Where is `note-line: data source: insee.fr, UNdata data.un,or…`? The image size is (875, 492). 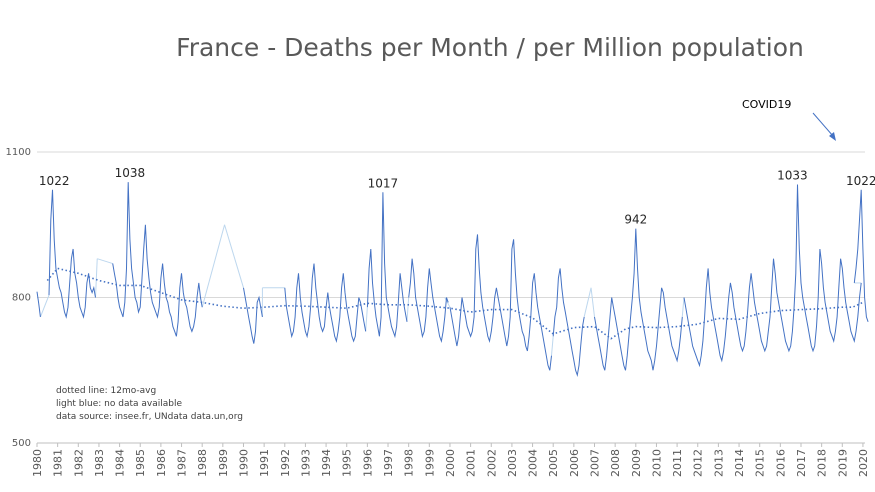 note-line: data source: insee.fr, UNdata data.un,or… is located at coordinates (149, 417).